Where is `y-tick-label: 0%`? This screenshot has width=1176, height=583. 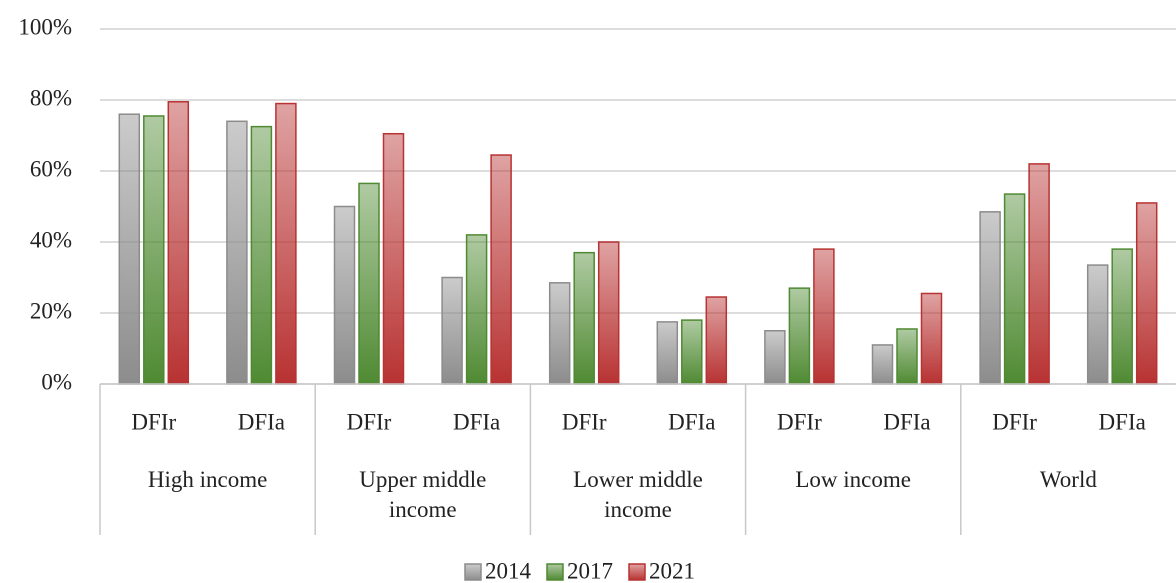 y-tick-label: 0% is located at coordinates (56, 381).